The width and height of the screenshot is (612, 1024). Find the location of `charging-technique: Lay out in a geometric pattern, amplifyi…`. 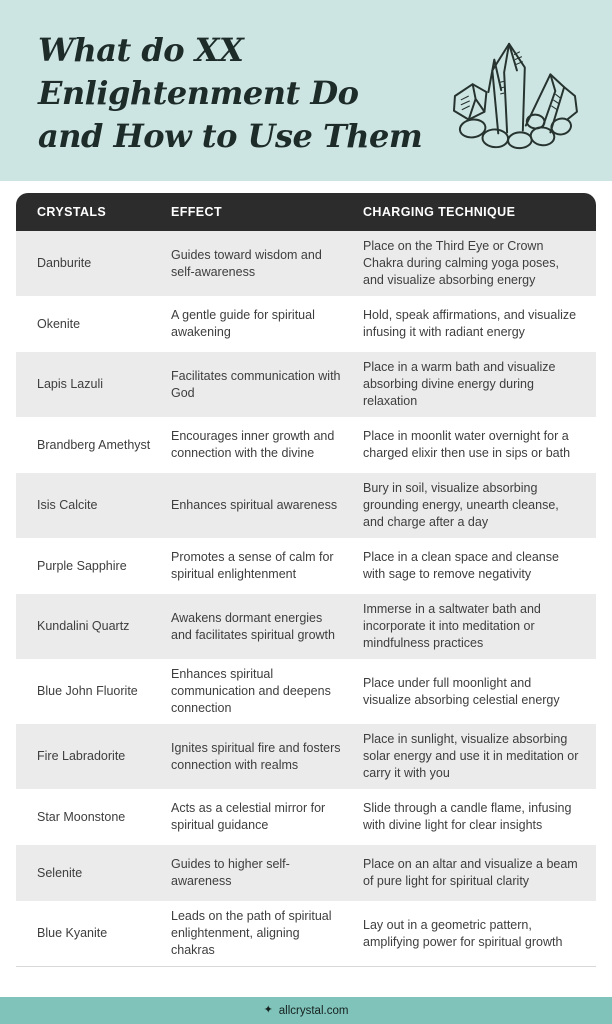

charging-technique: Lay out in a geometric pattern, amplifyi… is located at coordinates (463, 933).